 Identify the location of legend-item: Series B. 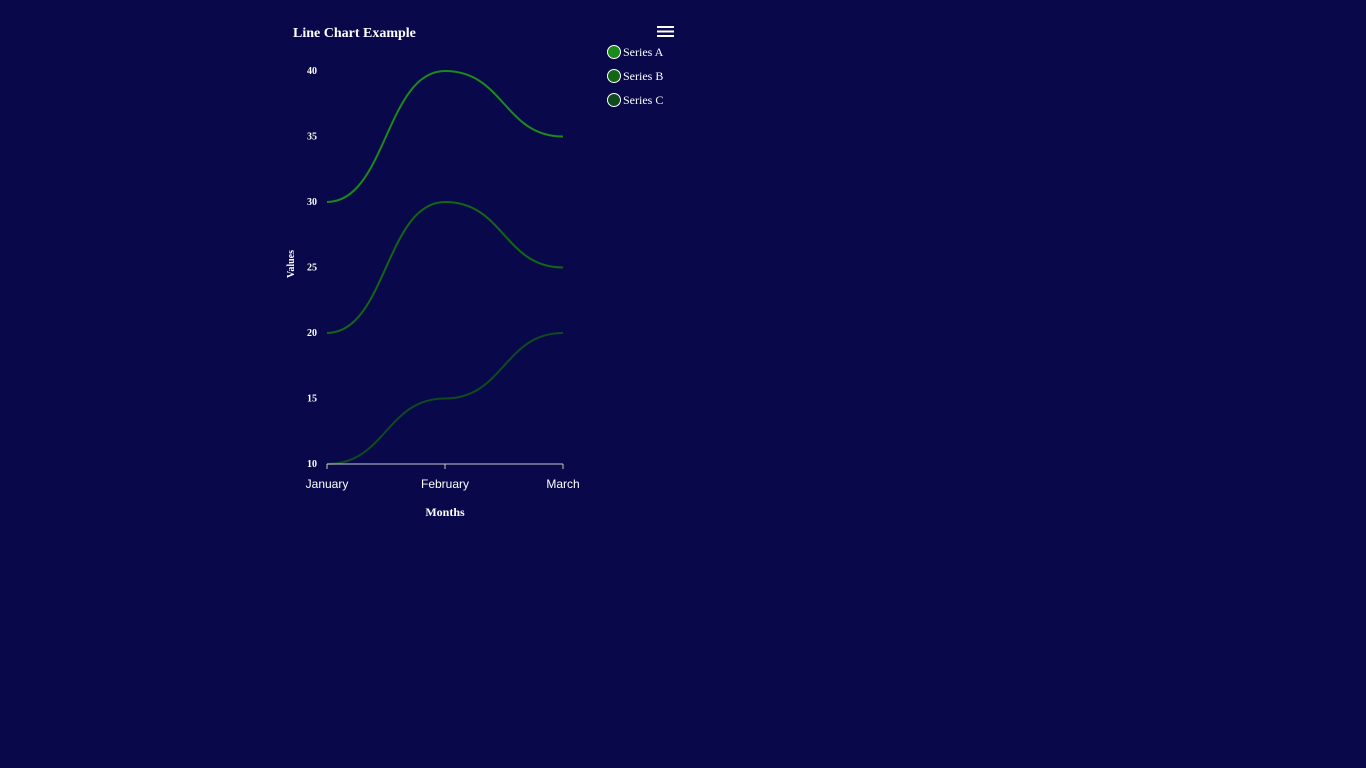
(635, 76).